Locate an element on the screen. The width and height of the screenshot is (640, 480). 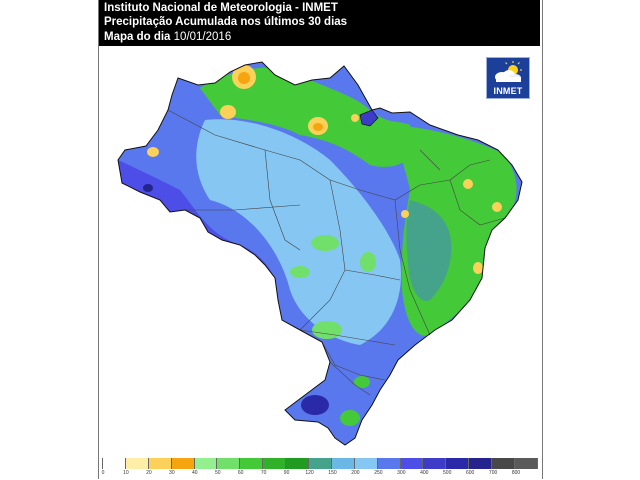
precipitation-color-scale is located at coordinates (320, 463).